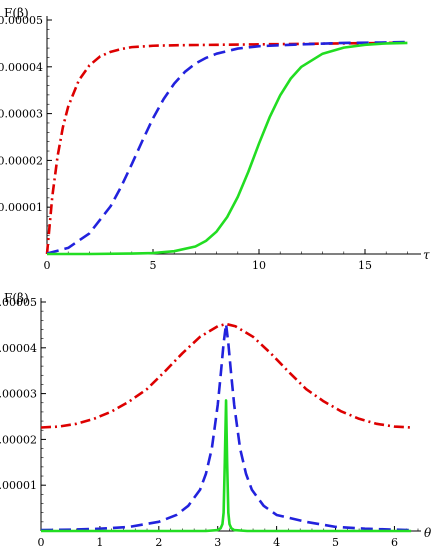 This screenshot has height=549, width=436. I want to click on x-tick-label: 2, so click(158, 542).